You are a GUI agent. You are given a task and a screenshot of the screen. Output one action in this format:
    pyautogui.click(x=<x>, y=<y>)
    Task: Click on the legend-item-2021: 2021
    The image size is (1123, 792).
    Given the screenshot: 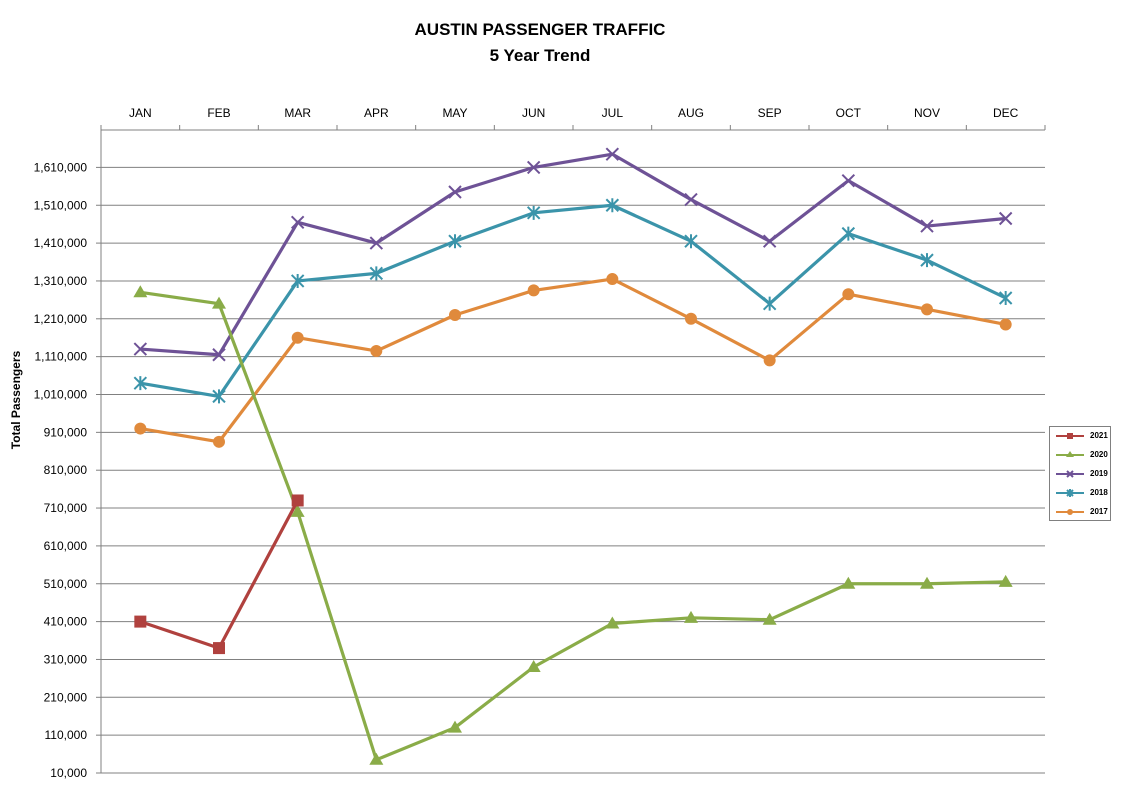 What is the action you would take?
    pyautogui.click(x=1082, y=436)
    